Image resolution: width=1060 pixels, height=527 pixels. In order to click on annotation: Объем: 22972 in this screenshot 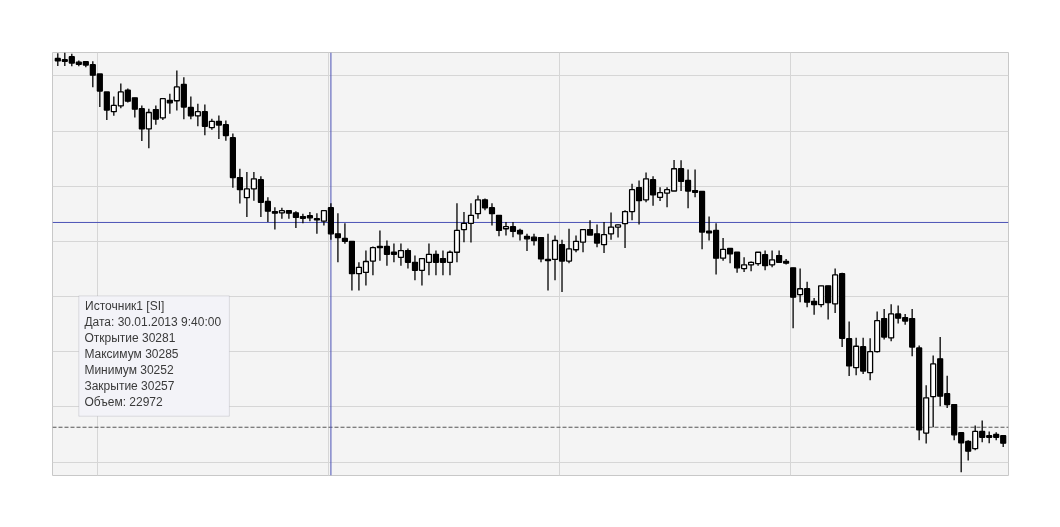, I will do `click(124, 401)`.